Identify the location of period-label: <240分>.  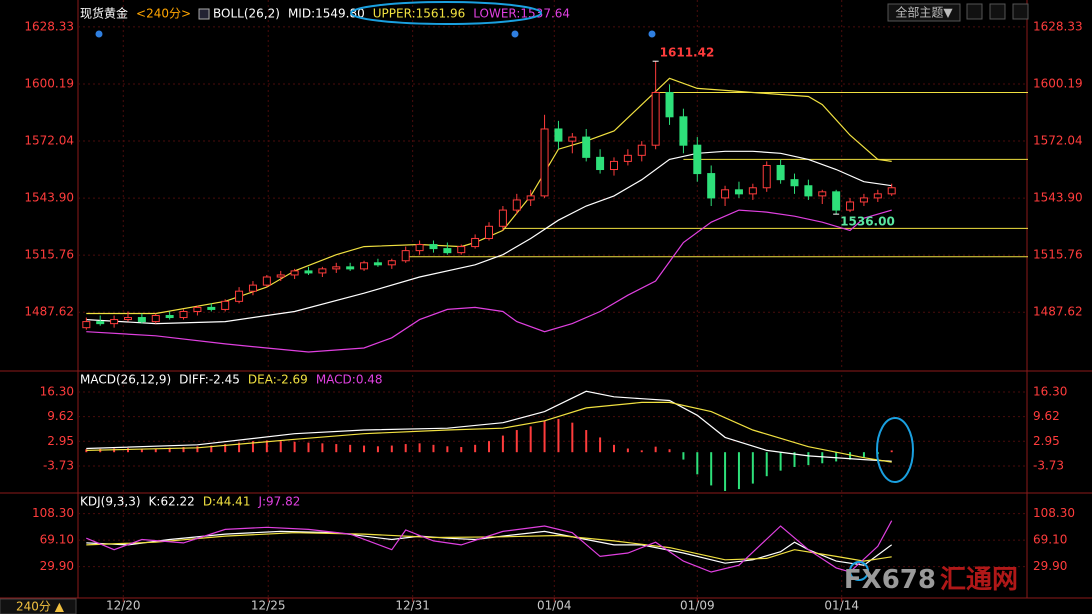
(163, 14).